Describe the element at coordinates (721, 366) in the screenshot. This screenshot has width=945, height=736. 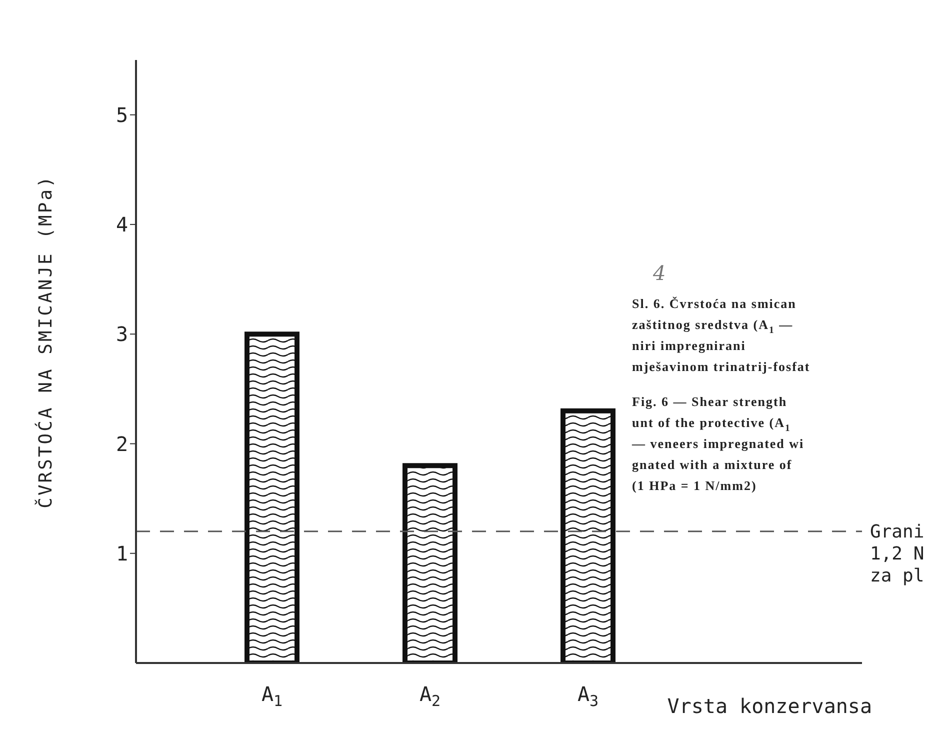
I see `annotation: mješavinom trinatrij-fosfat` at that location.